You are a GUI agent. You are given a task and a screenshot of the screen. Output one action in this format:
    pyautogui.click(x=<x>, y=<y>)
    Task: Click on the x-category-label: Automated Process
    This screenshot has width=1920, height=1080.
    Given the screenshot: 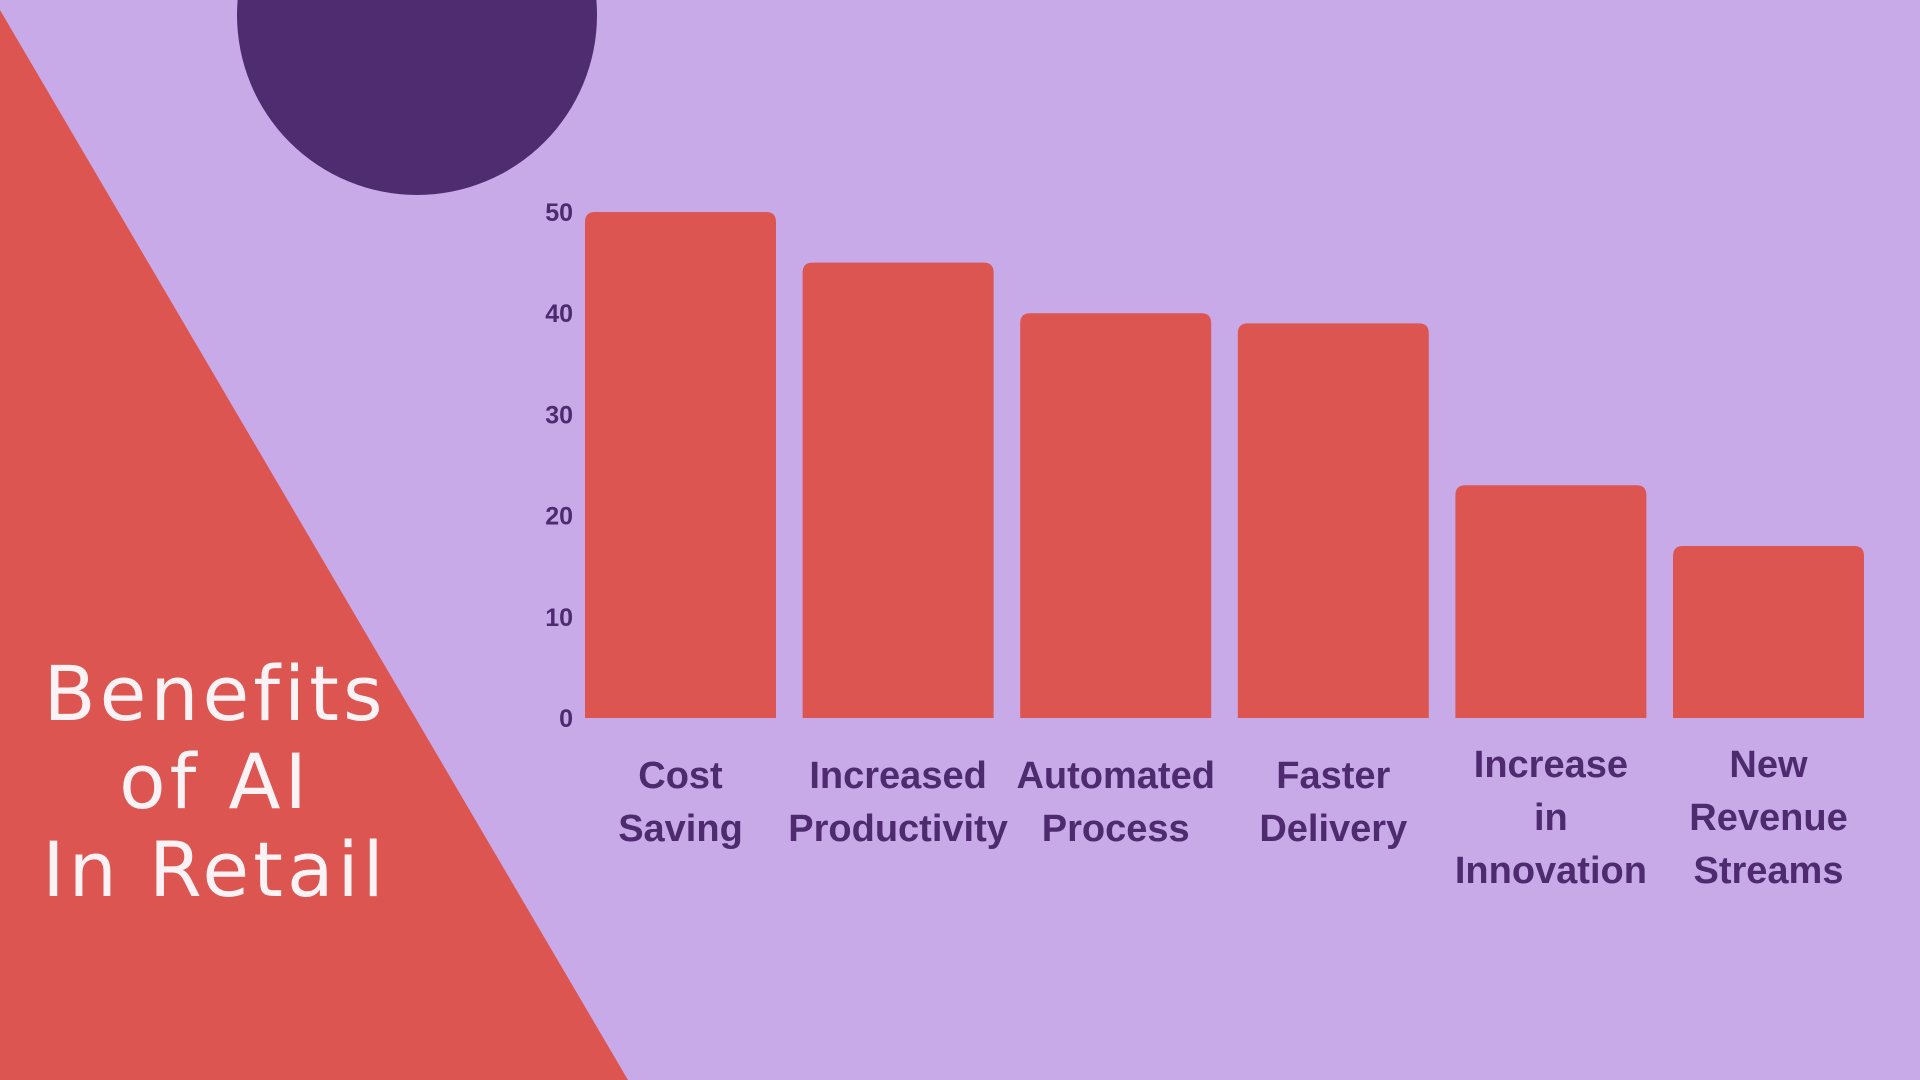 What is the action you would take?
    pyautogui.click(x=1115, y=802)
    